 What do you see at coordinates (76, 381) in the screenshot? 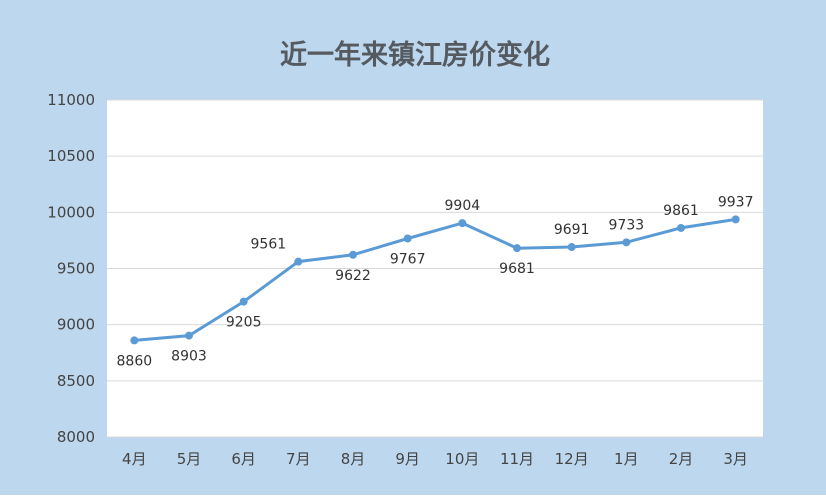
I see `y-tick-label: 8500` at bounding box center [76, 381].